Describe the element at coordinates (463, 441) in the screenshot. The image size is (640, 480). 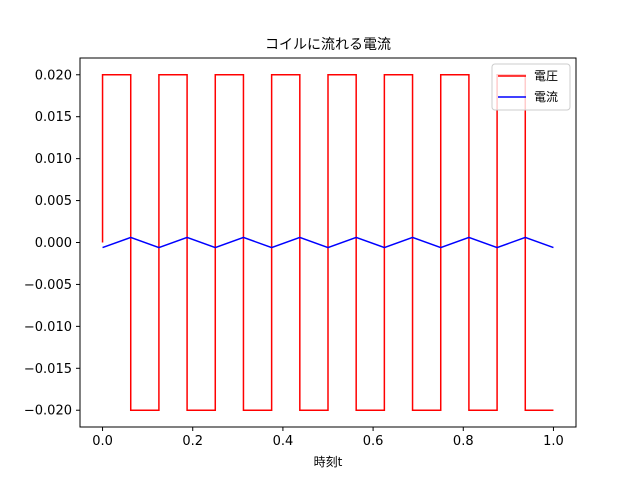
I see `x-tick-label: 0.8` at that location.